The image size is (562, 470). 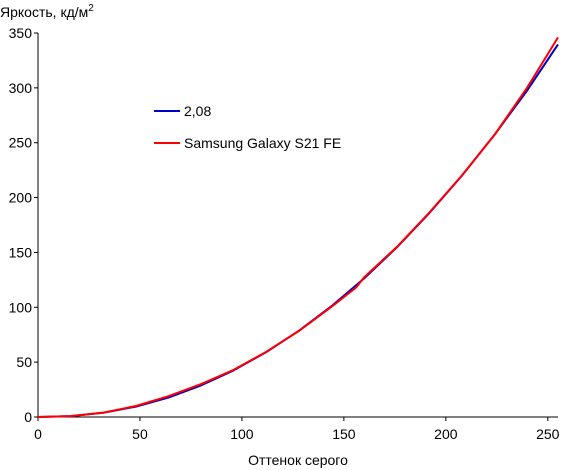 What do you see at coordinates (140, 434) in the screenshot?
I see `x-tick-label: 50` at bounding box center [140, 434].